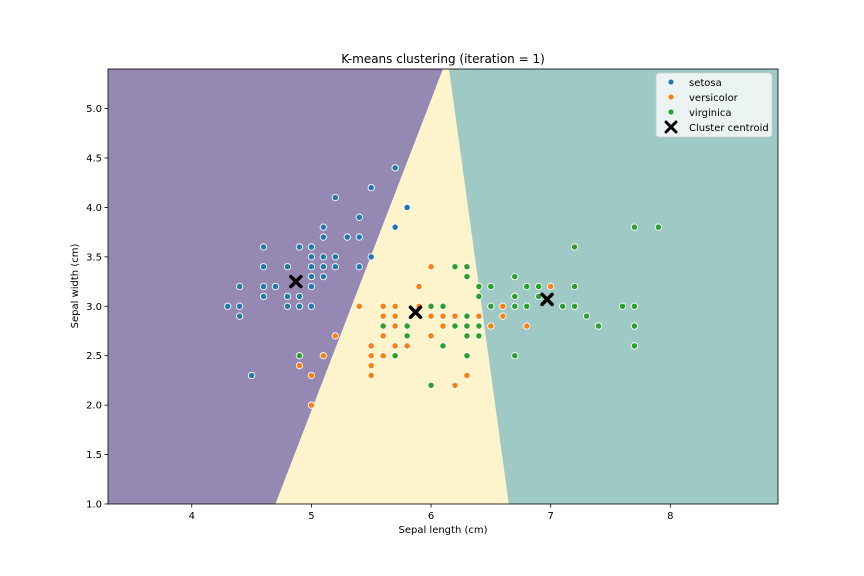 Image resolution: width=864 pixels, height=576 pixels. Describe the element at coordinates (442, 530) in the screenshot. I see `x-axis-label: Sepal length (cm)` at that location.